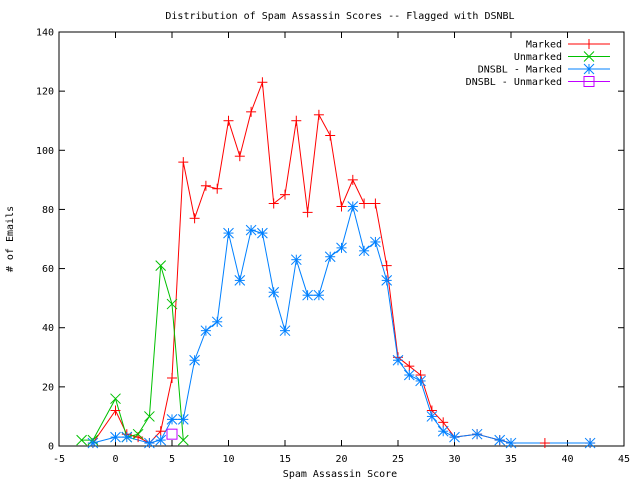 The width and height of the screenshot is (640, 480). Describe the element at coordinates (228, 459) in the screenshot. I see `x-tick-label: 10` at that location.